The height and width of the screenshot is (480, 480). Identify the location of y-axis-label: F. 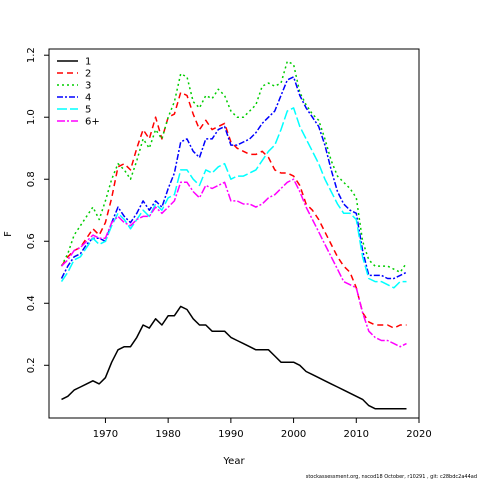
(8, 234).